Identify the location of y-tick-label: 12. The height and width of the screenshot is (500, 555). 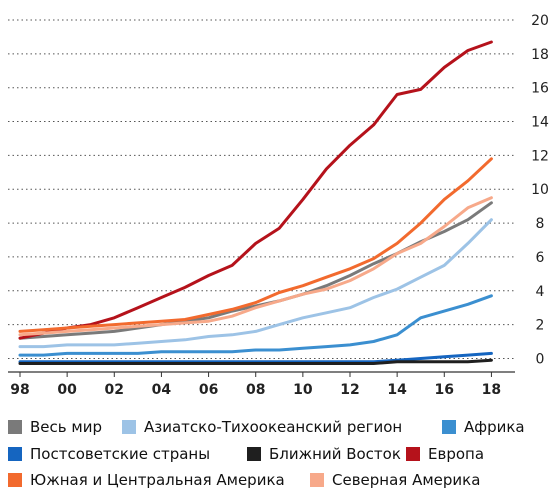
(540, 156).